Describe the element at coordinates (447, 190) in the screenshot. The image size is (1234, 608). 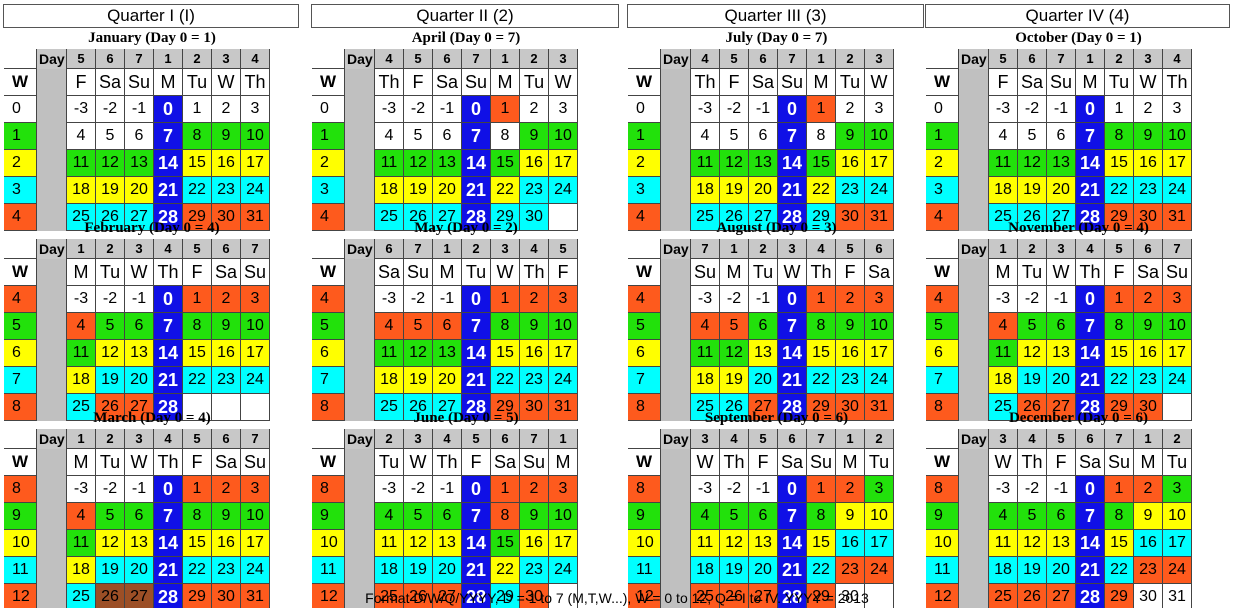
I see `day-cell: 20` at that location.